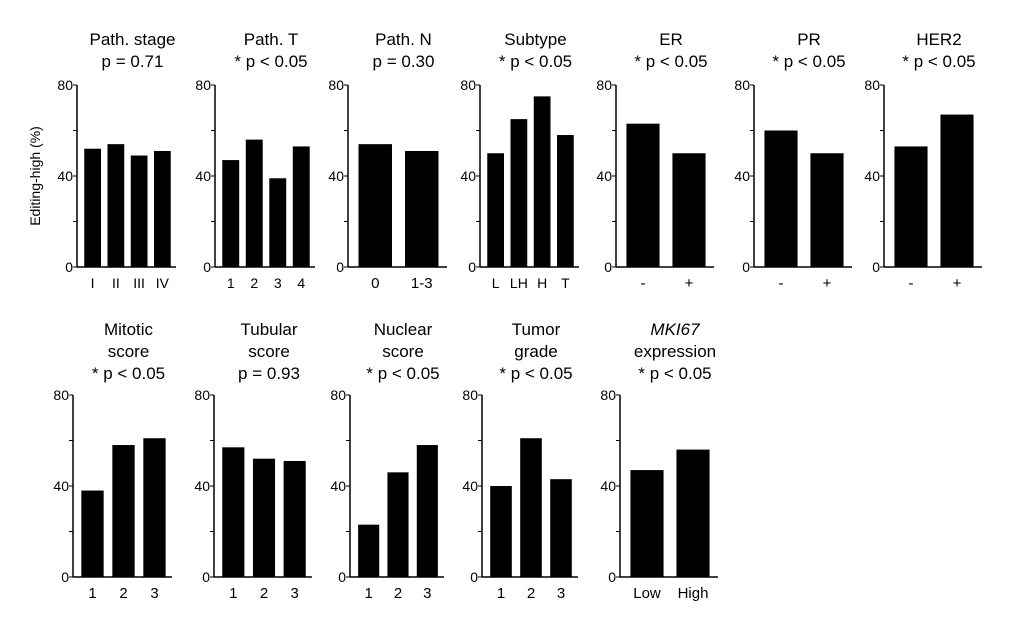 This screenshot has height=622, width=1033. I want to click on panel-title: ER, so click(671, 39).